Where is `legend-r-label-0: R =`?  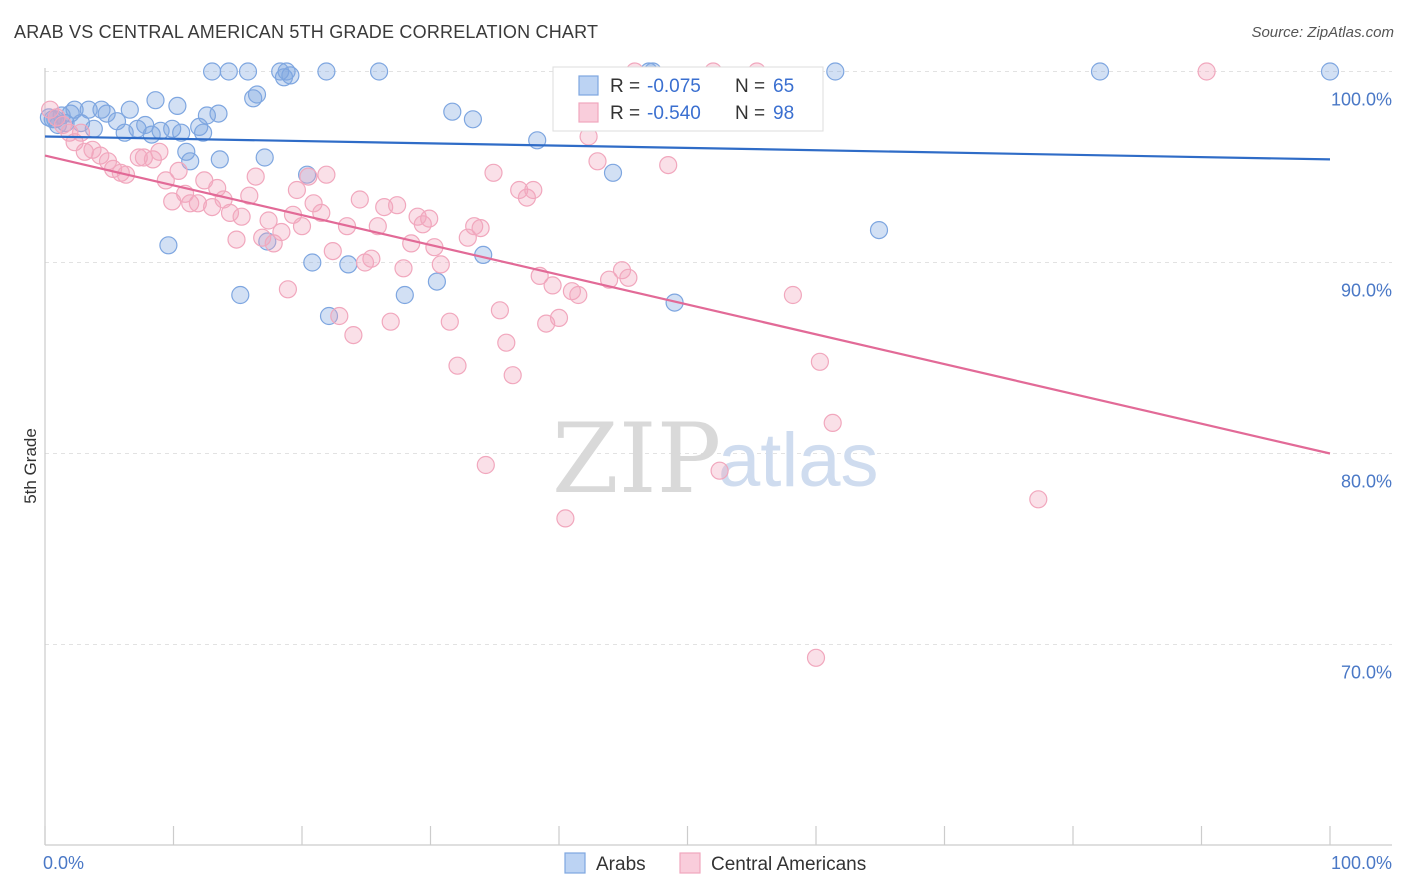 legend-r-label-0: R = is located at coordinates (625, 86).